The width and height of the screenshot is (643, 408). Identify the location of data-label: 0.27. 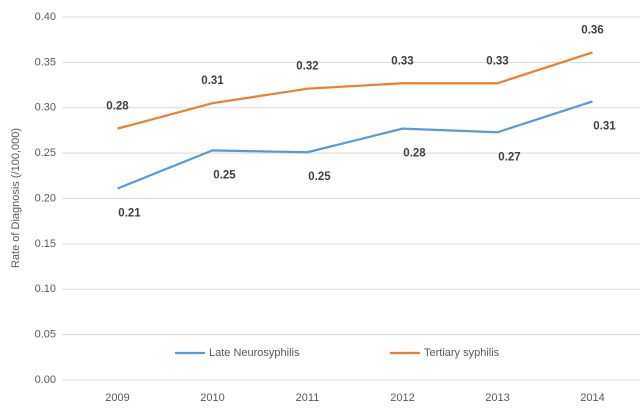
(509, 157).